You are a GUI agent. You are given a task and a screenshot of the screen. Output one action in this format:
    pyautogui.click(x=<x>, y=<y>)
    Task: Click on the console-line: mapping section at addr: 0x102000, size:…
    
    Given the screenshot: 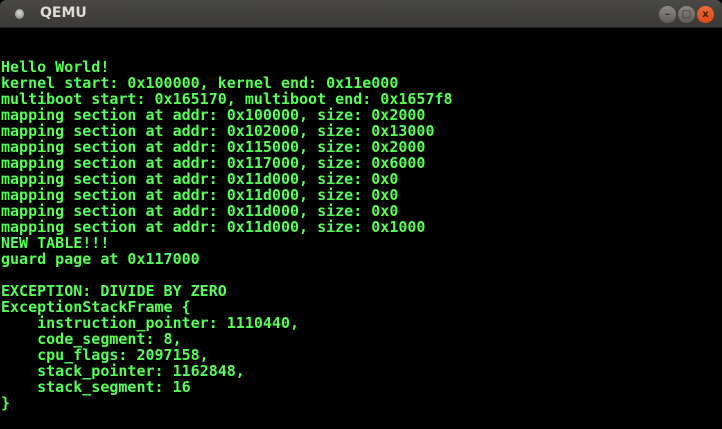 What is the action you would take?
    pyautogui.click(x=218, y=131)
    